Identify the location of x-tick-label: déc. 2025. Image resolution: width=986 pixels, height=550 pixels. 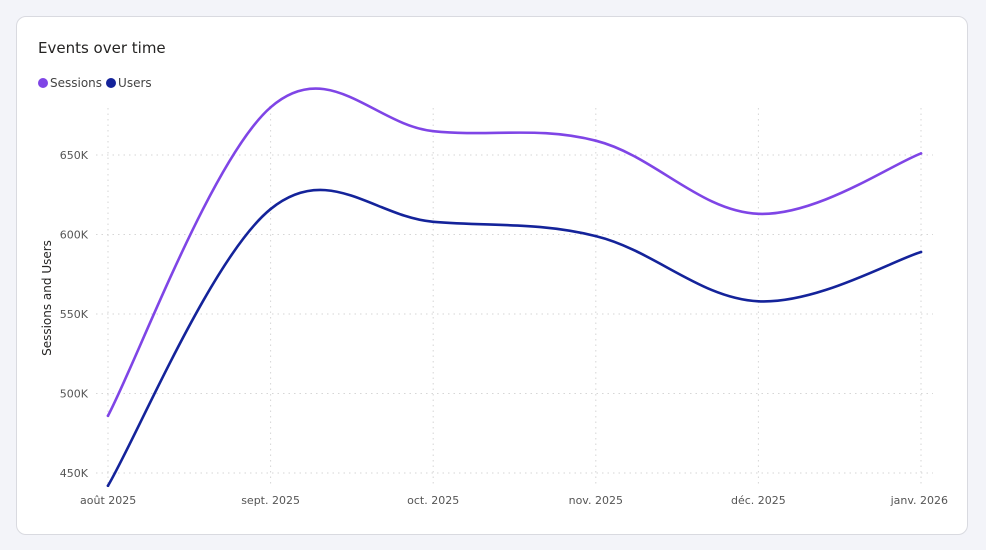
(758, 500).